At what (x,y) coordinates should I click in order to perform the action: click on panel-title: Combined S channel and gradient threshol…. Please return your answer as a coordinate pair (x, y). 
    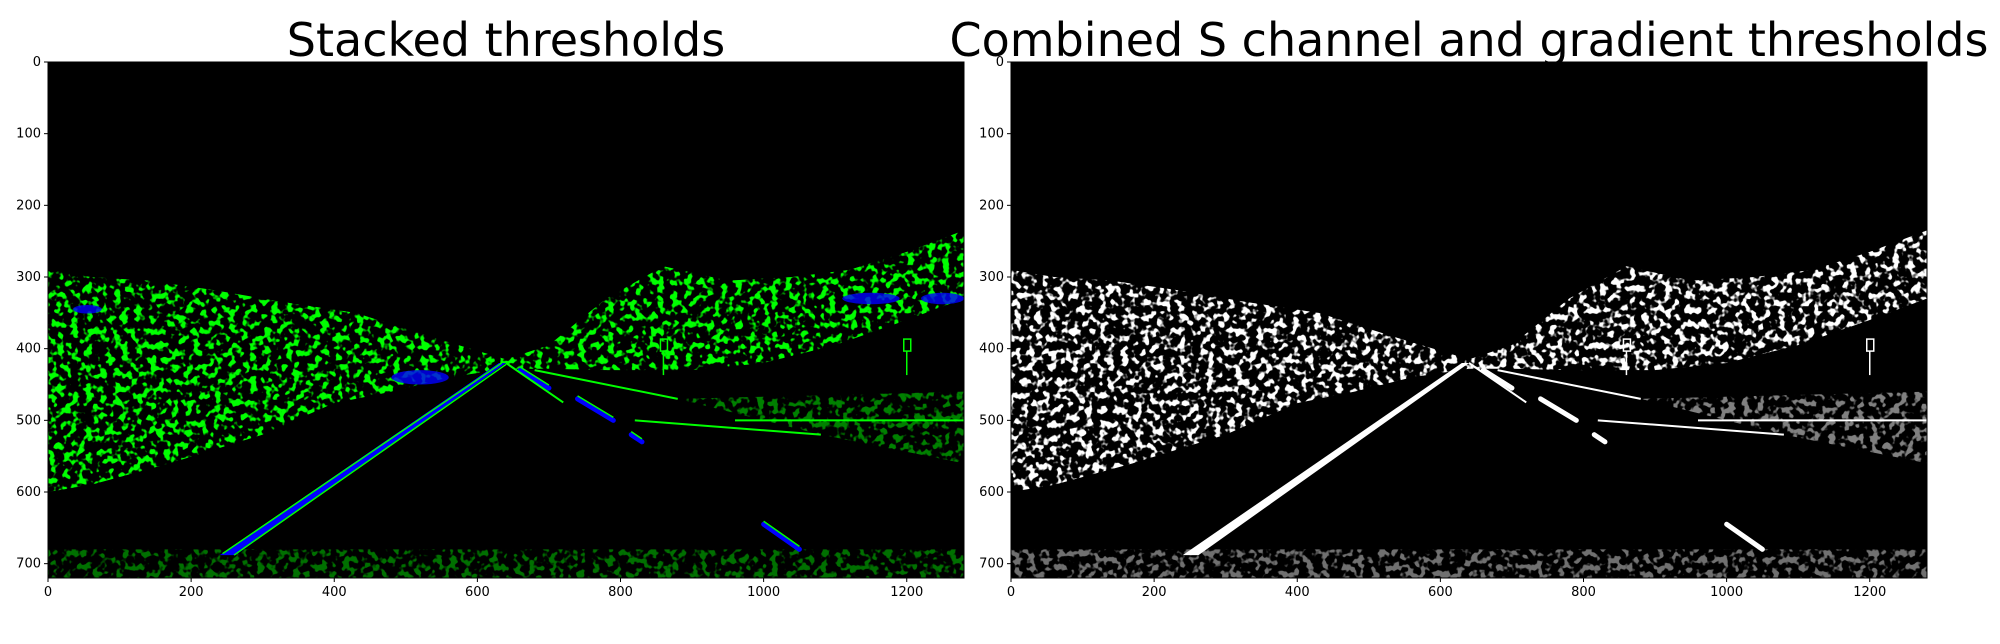
    Looking at the image, I should click on (1469, 40).